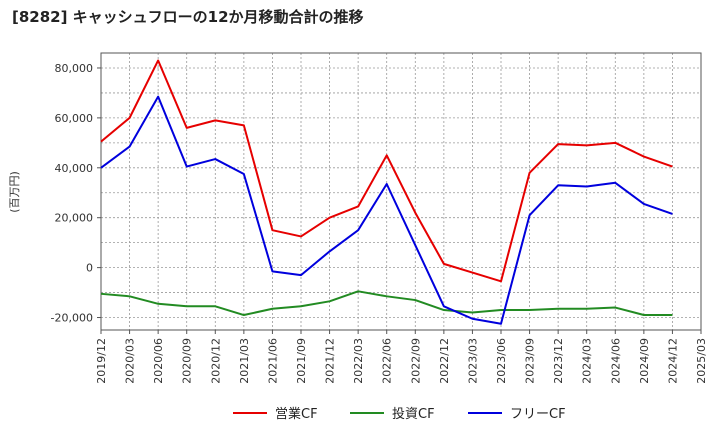  I want to click on x-tick-label: 2023/09, so click(530, 361).